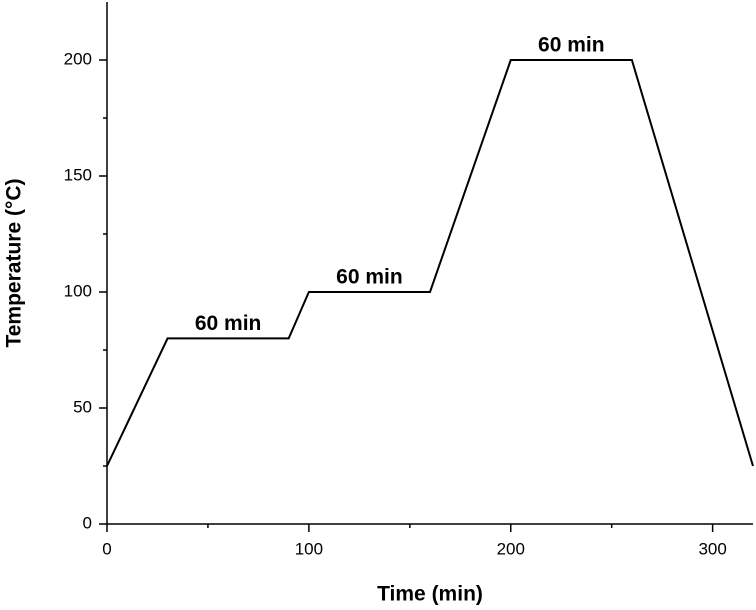 This screenshot has height=610, width=756. Describe the element at coordinates (14, 262) in the screenshot. I see `y-axis-title: Temperature (°C)` at that location.